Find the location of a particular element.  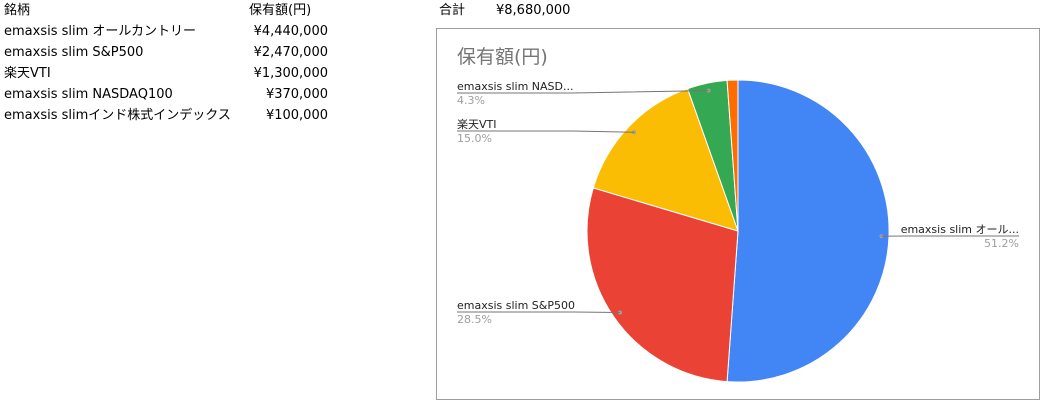

total-label: 合計 is located at coordinates (452, 10).